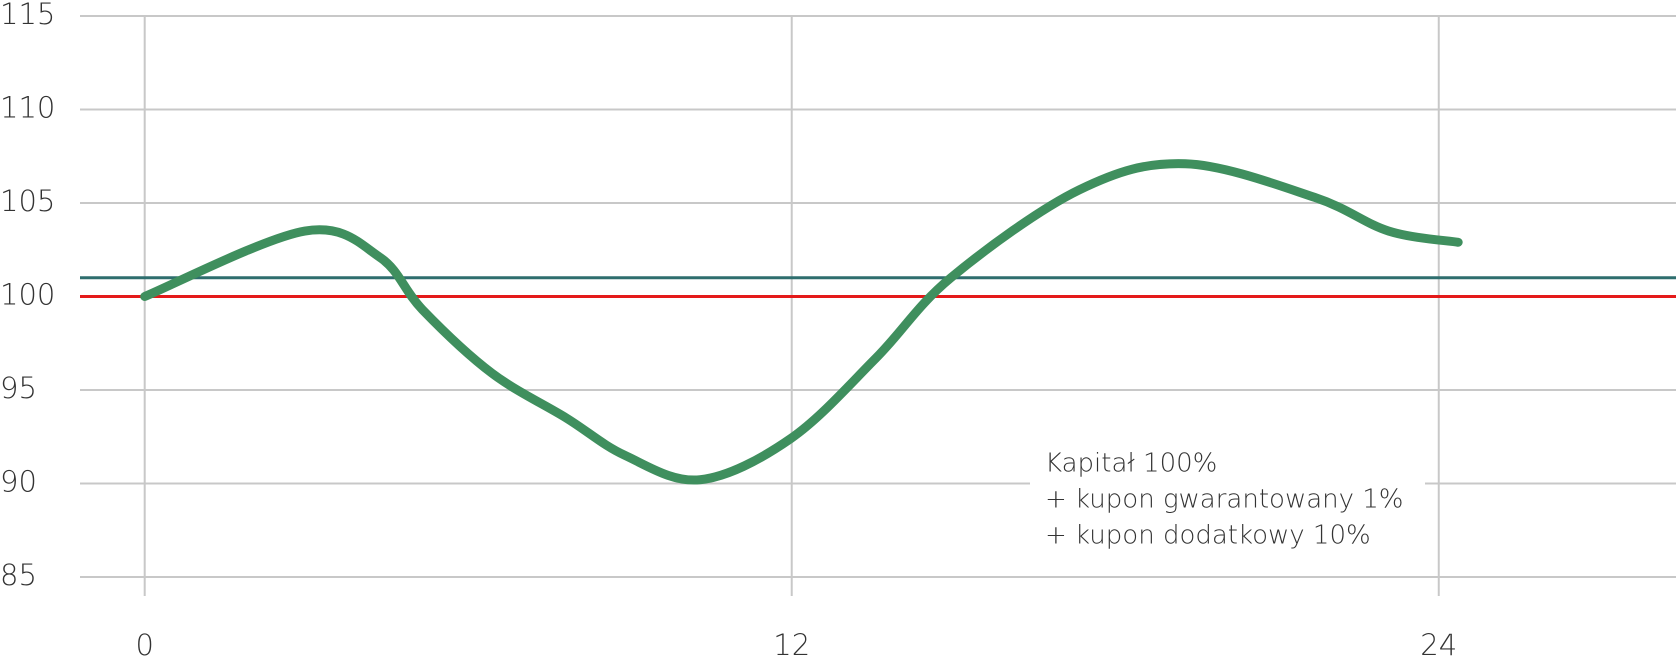 The height and width of the screenshot is (659, 1676). Describe the element at coordinates (18, 388) in the screenshot. I see `y-tick-label: 95` at that location.